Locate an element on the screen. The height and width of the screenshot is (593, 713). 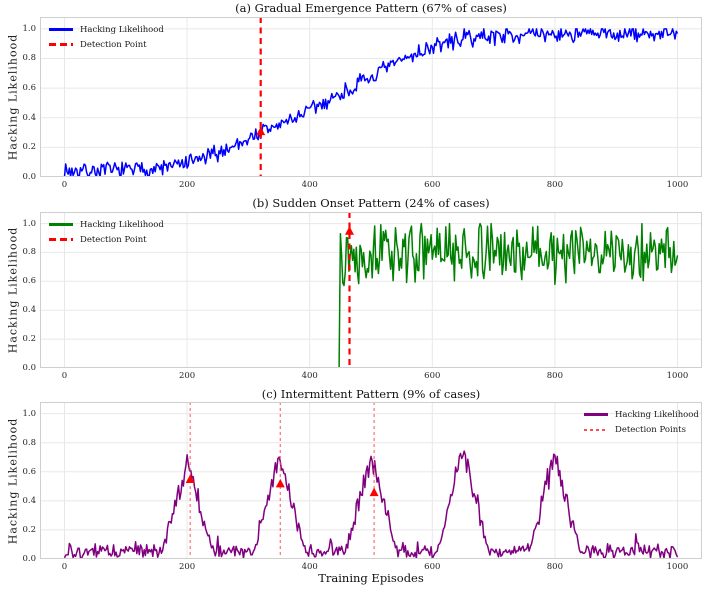
subplot-b-title: (b) Sudden Onset Pattern (24% of cases) is located at coordinates (371, 203).